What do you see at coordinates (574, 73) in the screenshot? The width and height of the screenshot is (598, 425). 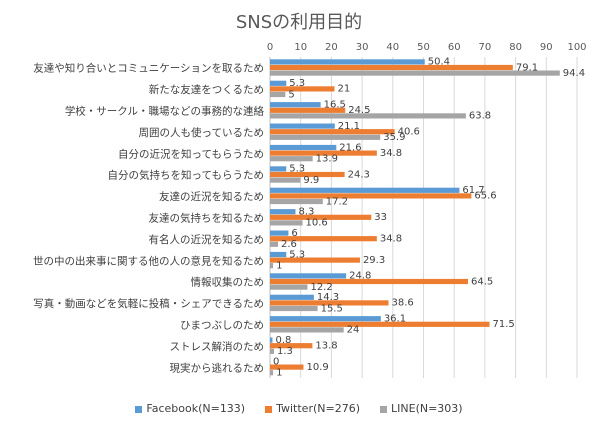 I see `data-label: 94.4` at bounding box center [574, 73].